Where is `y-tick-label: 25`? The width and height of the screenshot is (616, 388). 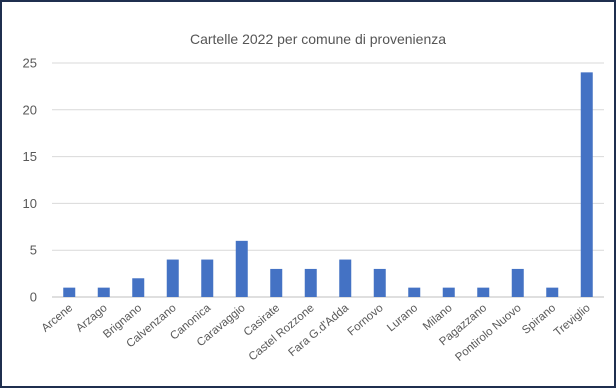 y-tick-label: 25 is located at coordinates (30, 63).